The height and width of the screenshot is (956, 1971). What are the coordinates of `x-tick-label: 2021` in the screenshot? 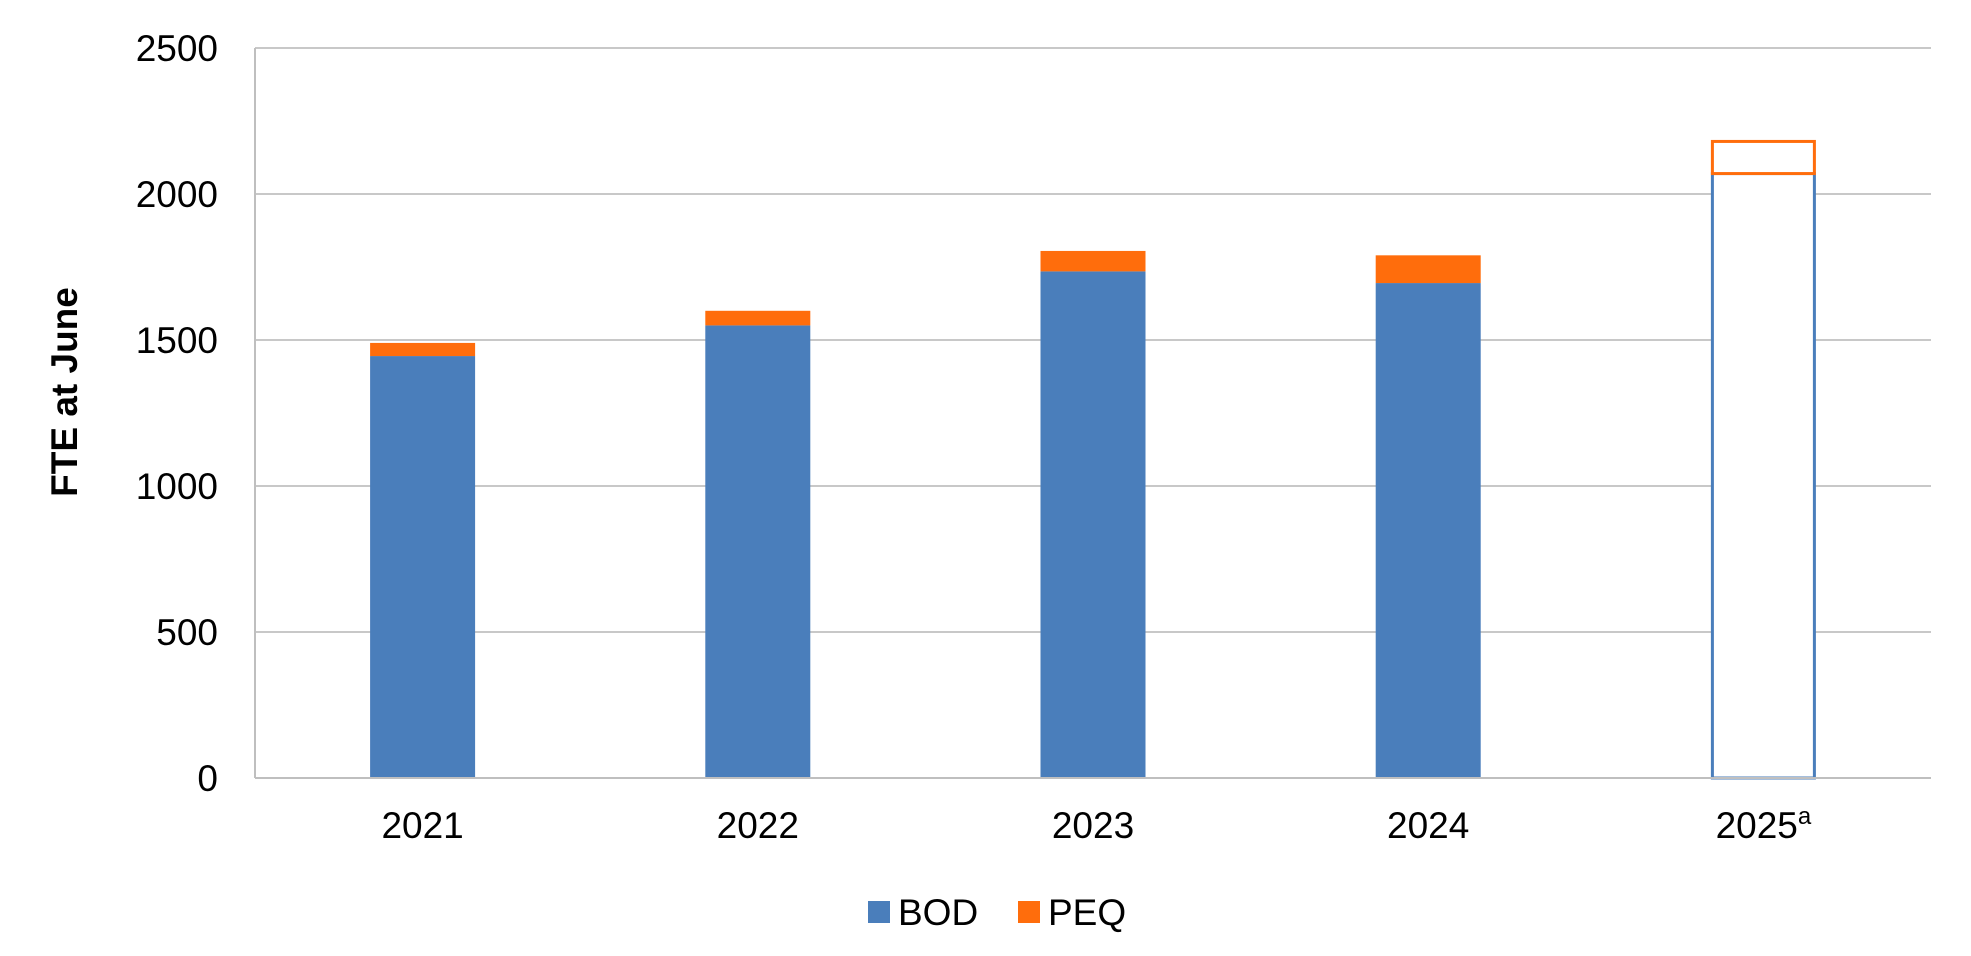 It's located at (422, 825).